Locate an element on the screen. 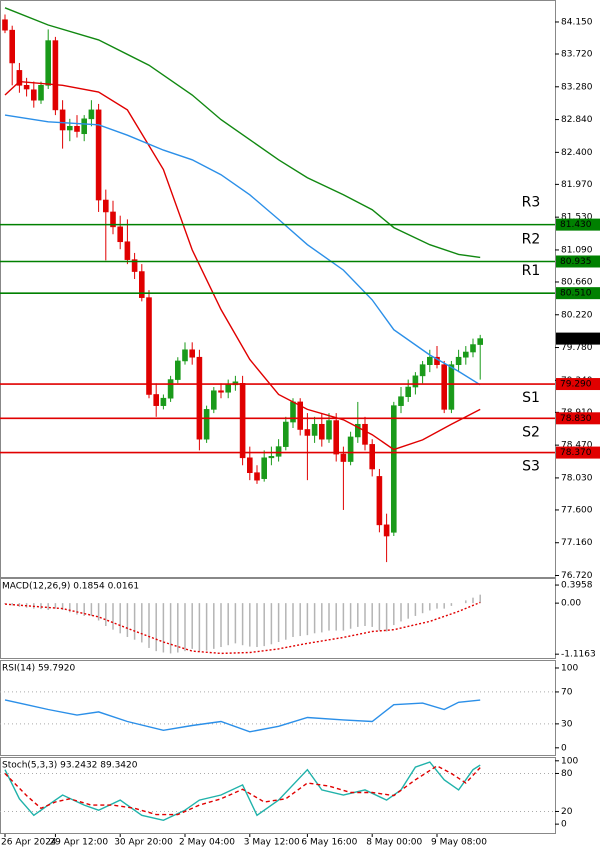 This screenshot has width=600, height=849. level-label: 80.510 is located at coordinates (576, 294).